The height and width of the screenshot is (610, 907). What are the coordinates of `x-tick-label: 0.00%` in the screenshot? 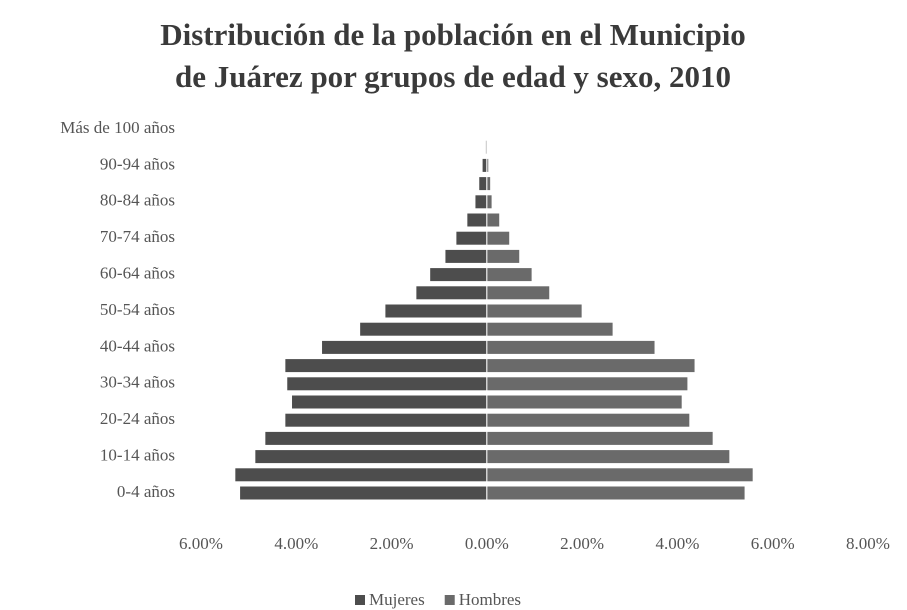 It's located at (487, 543).